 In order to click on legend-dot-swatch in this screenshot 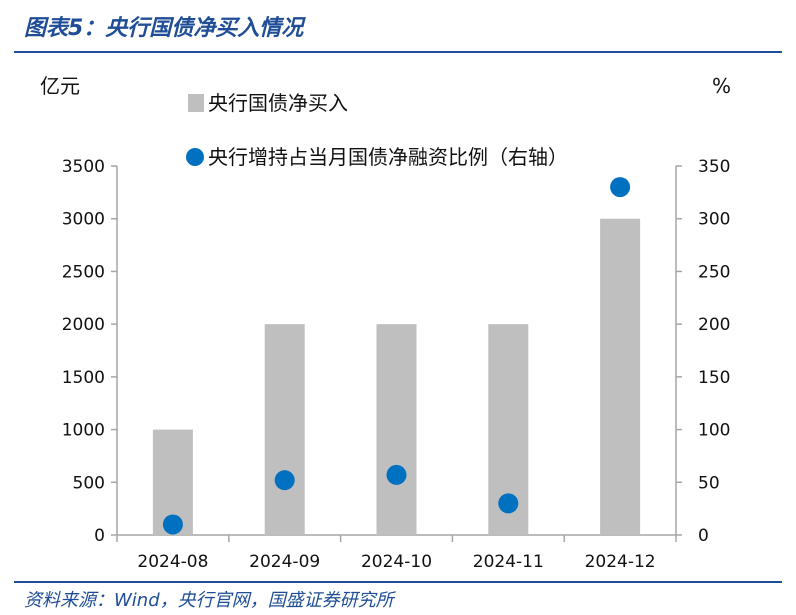, I will do `click(195, 157)`.